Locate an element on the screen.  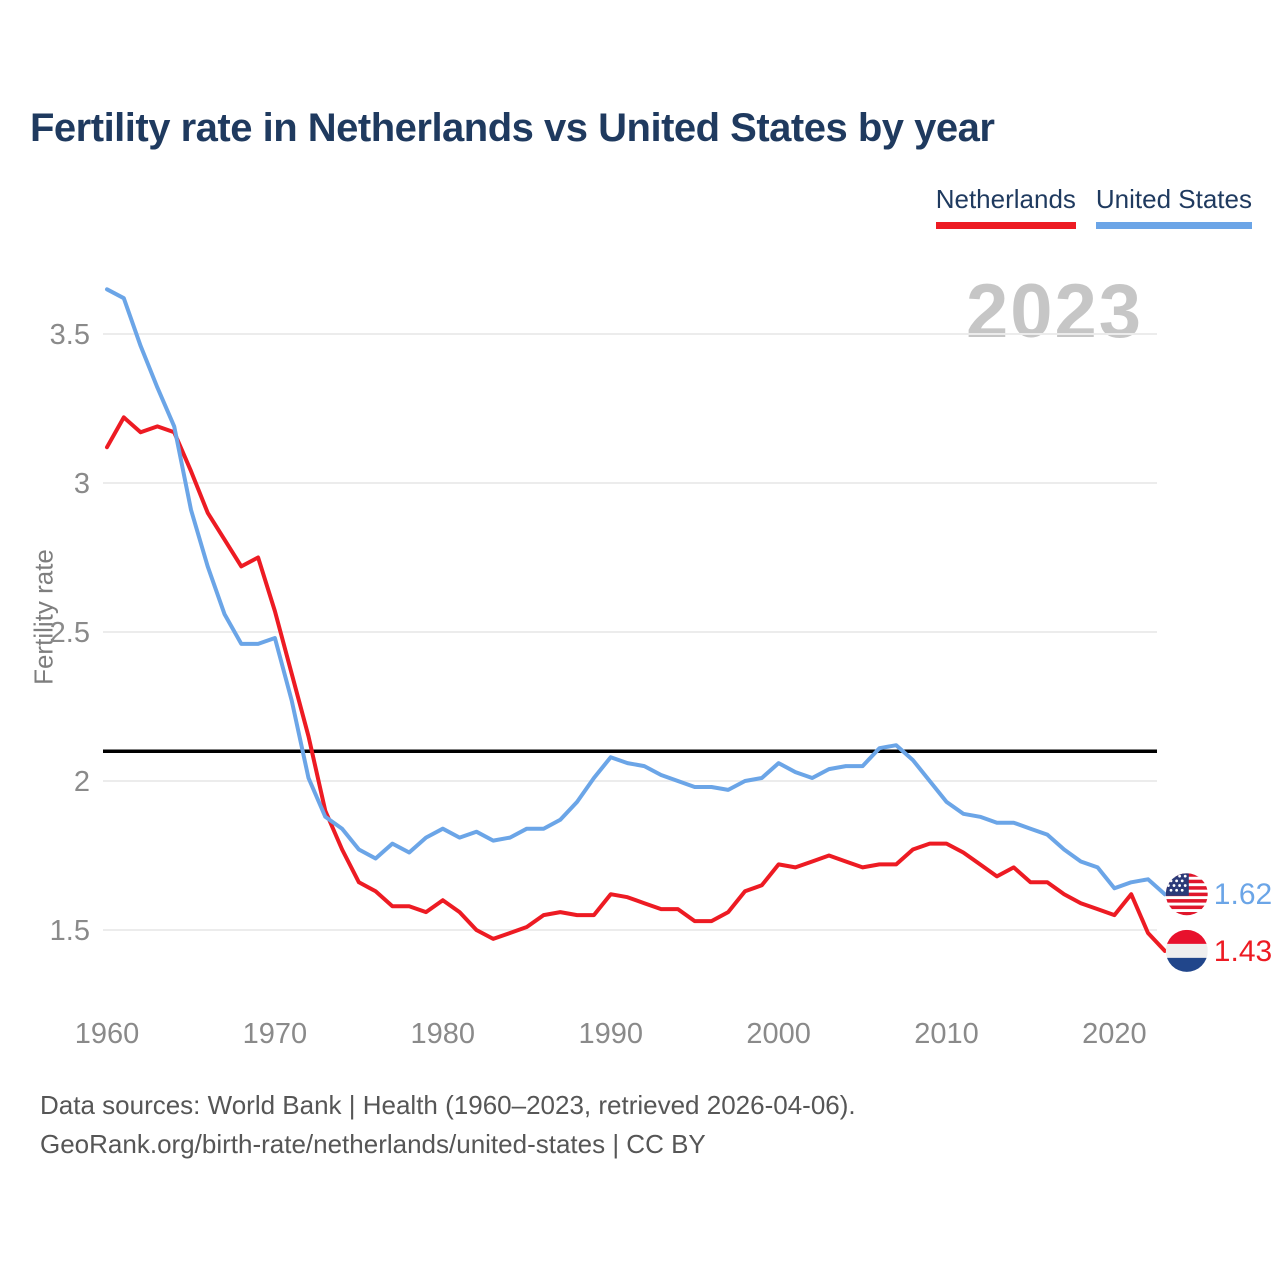
x-tick-label: 1990 is located at coordinates (610, 1034).